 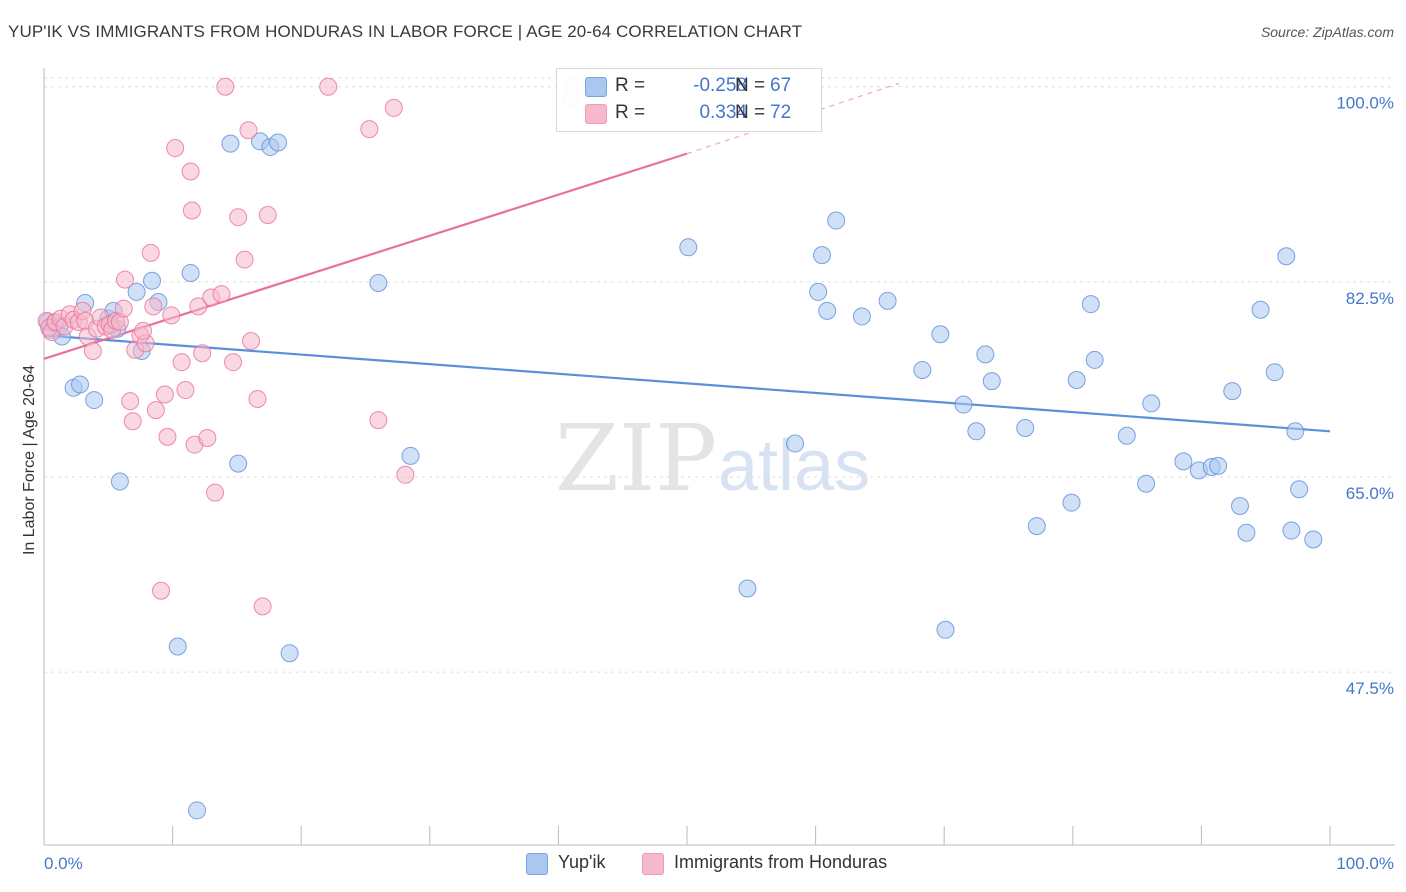 I want to click on y-tick-label: 82.5%, so click(x=1370, y=298).